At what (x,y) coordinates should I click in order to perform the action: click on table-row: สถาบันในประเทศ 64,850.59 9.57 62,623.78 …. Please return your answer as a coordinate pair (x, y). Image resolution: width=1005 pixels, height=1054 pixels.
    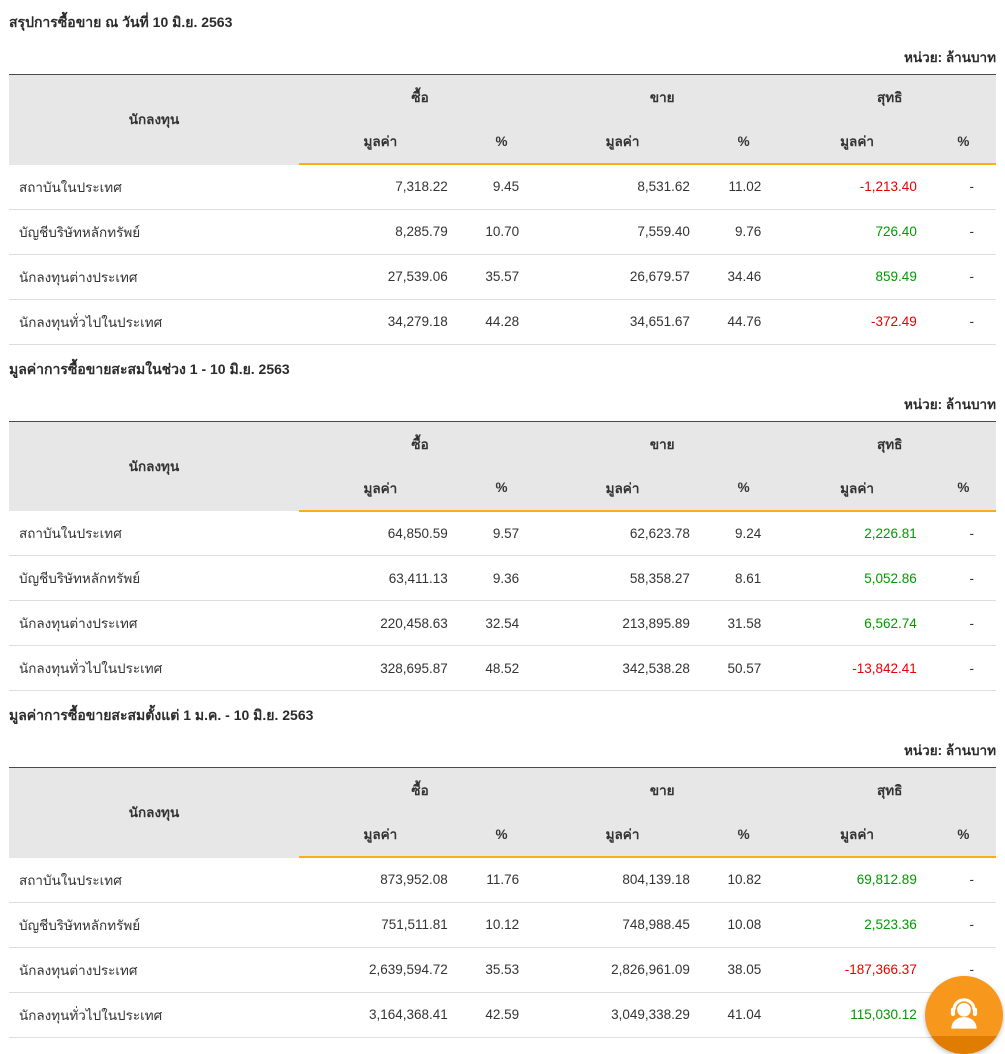
    Looking at the image, I should click on (502, 533).